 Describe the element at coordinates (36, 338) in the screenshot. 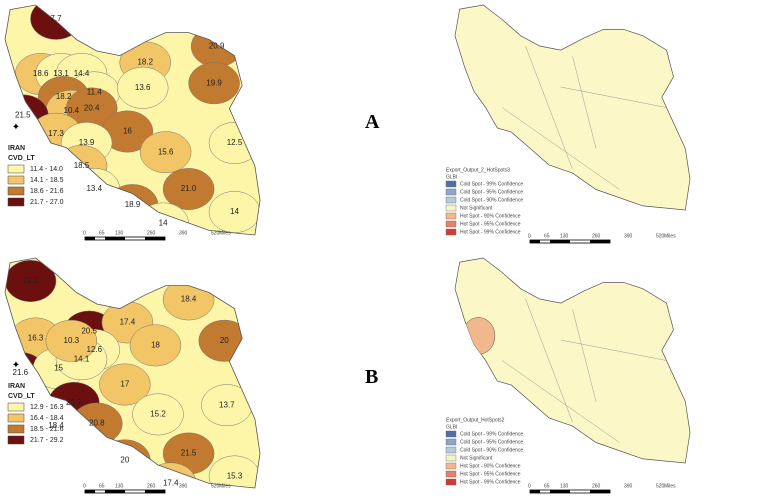

I see `province-label: 16.3` at that location.